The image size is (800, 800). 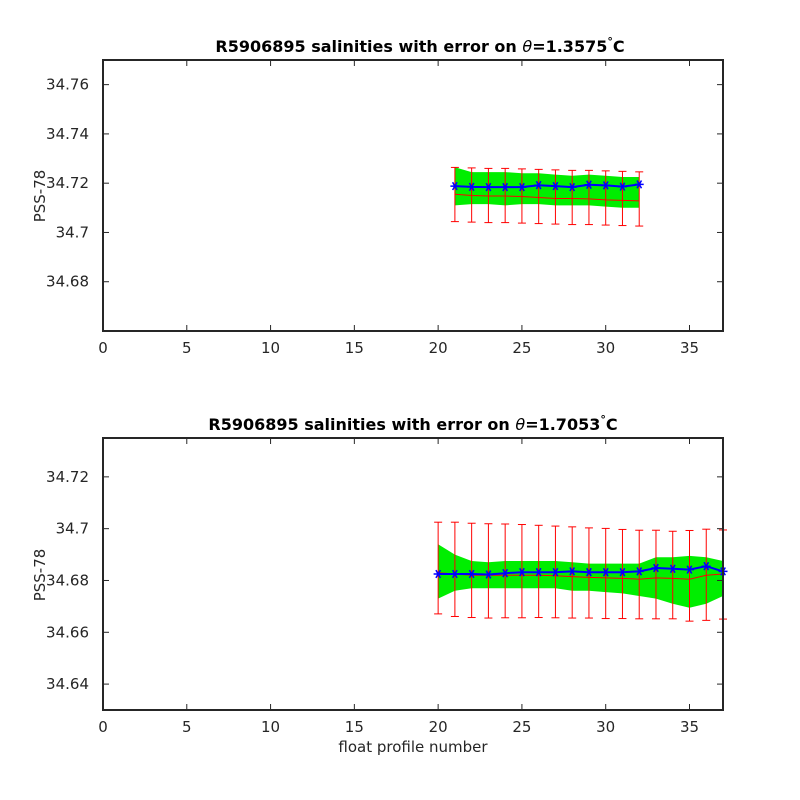 I want to click on title-value: =1.3575, so click(x=569, y=46).